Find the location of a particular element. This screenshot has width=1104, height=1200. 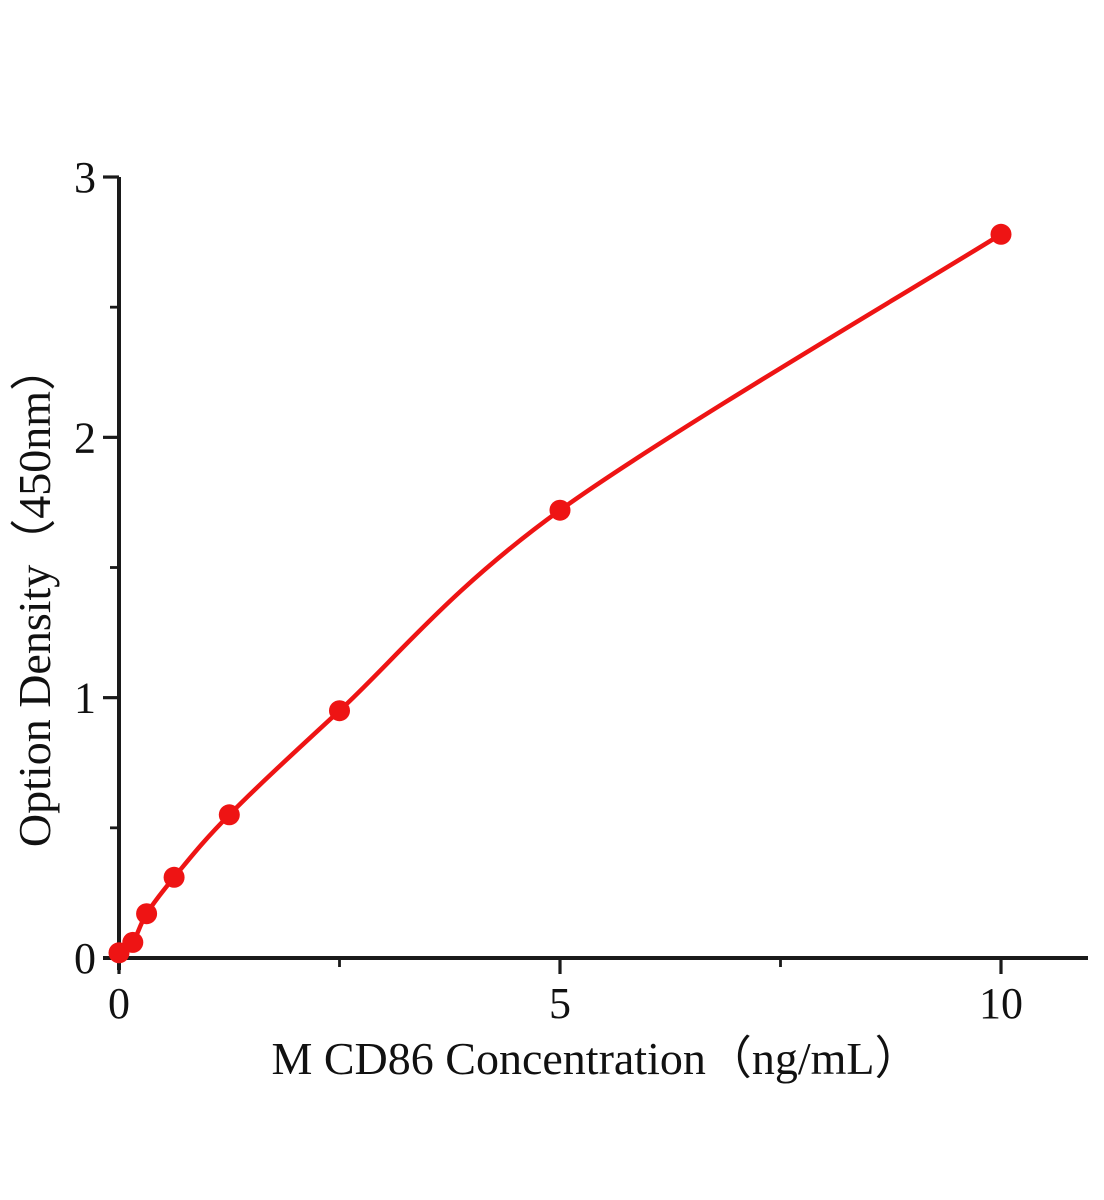

y-tick-label: 3 is located at coordinates (85, 177).